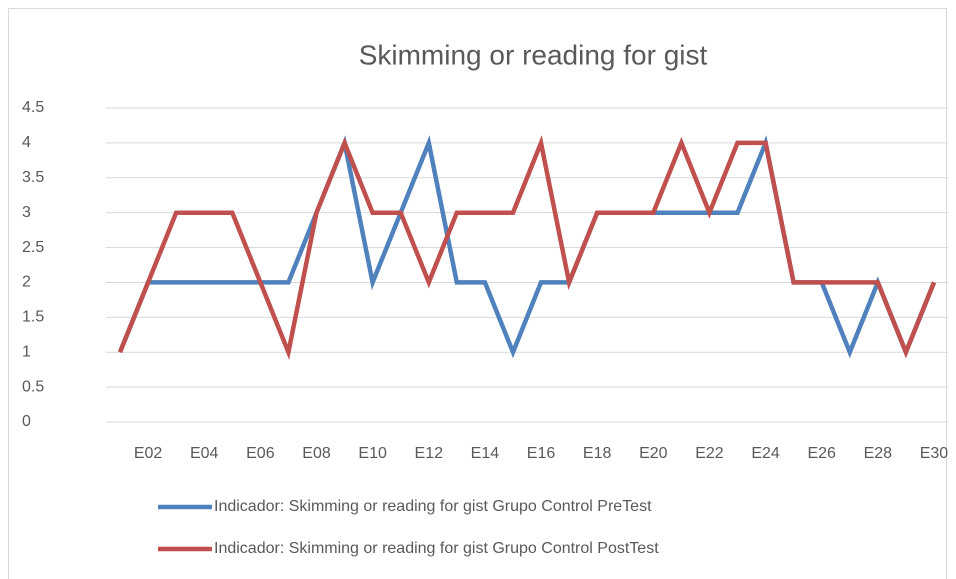 This screenshot has width=956, height=579. I want to click on x-tick-label: E16, so click(541, 453).